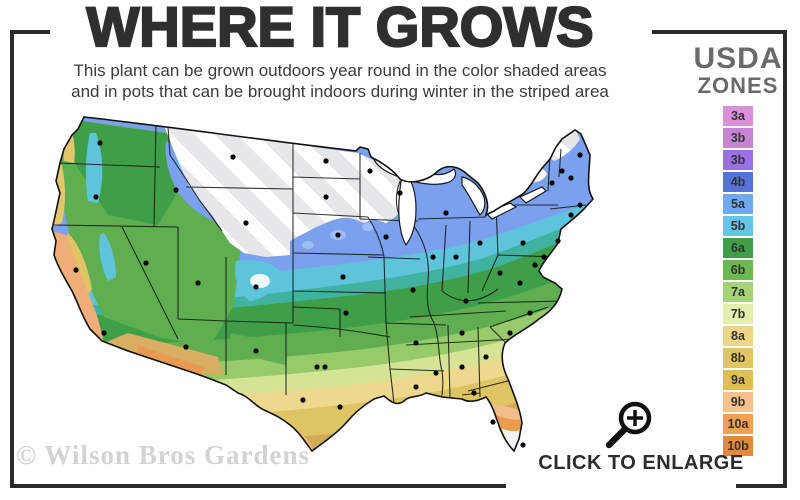 This screenshot has width=800, height=500. What do you see at coordinates (641, 463) in the screenshot?
I see `click-to-enlarge-label: CLICK TO ENLARGE` at bounding box center [641, 463].